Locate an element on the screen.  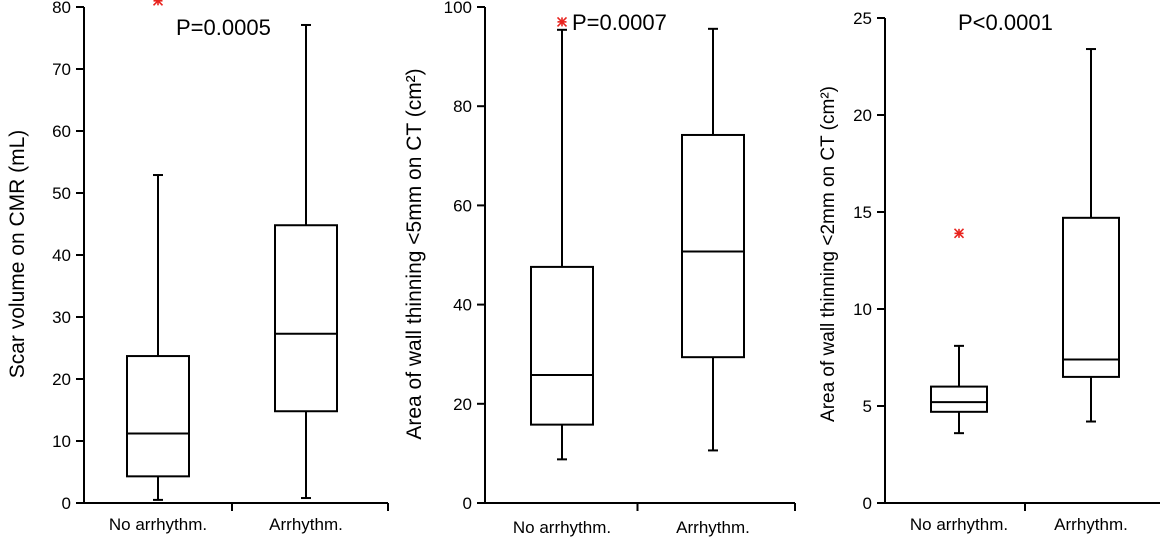
y-axis-label: Area of wall thinning <5mm on CT (cm²) is located at coordinates (414, 253).